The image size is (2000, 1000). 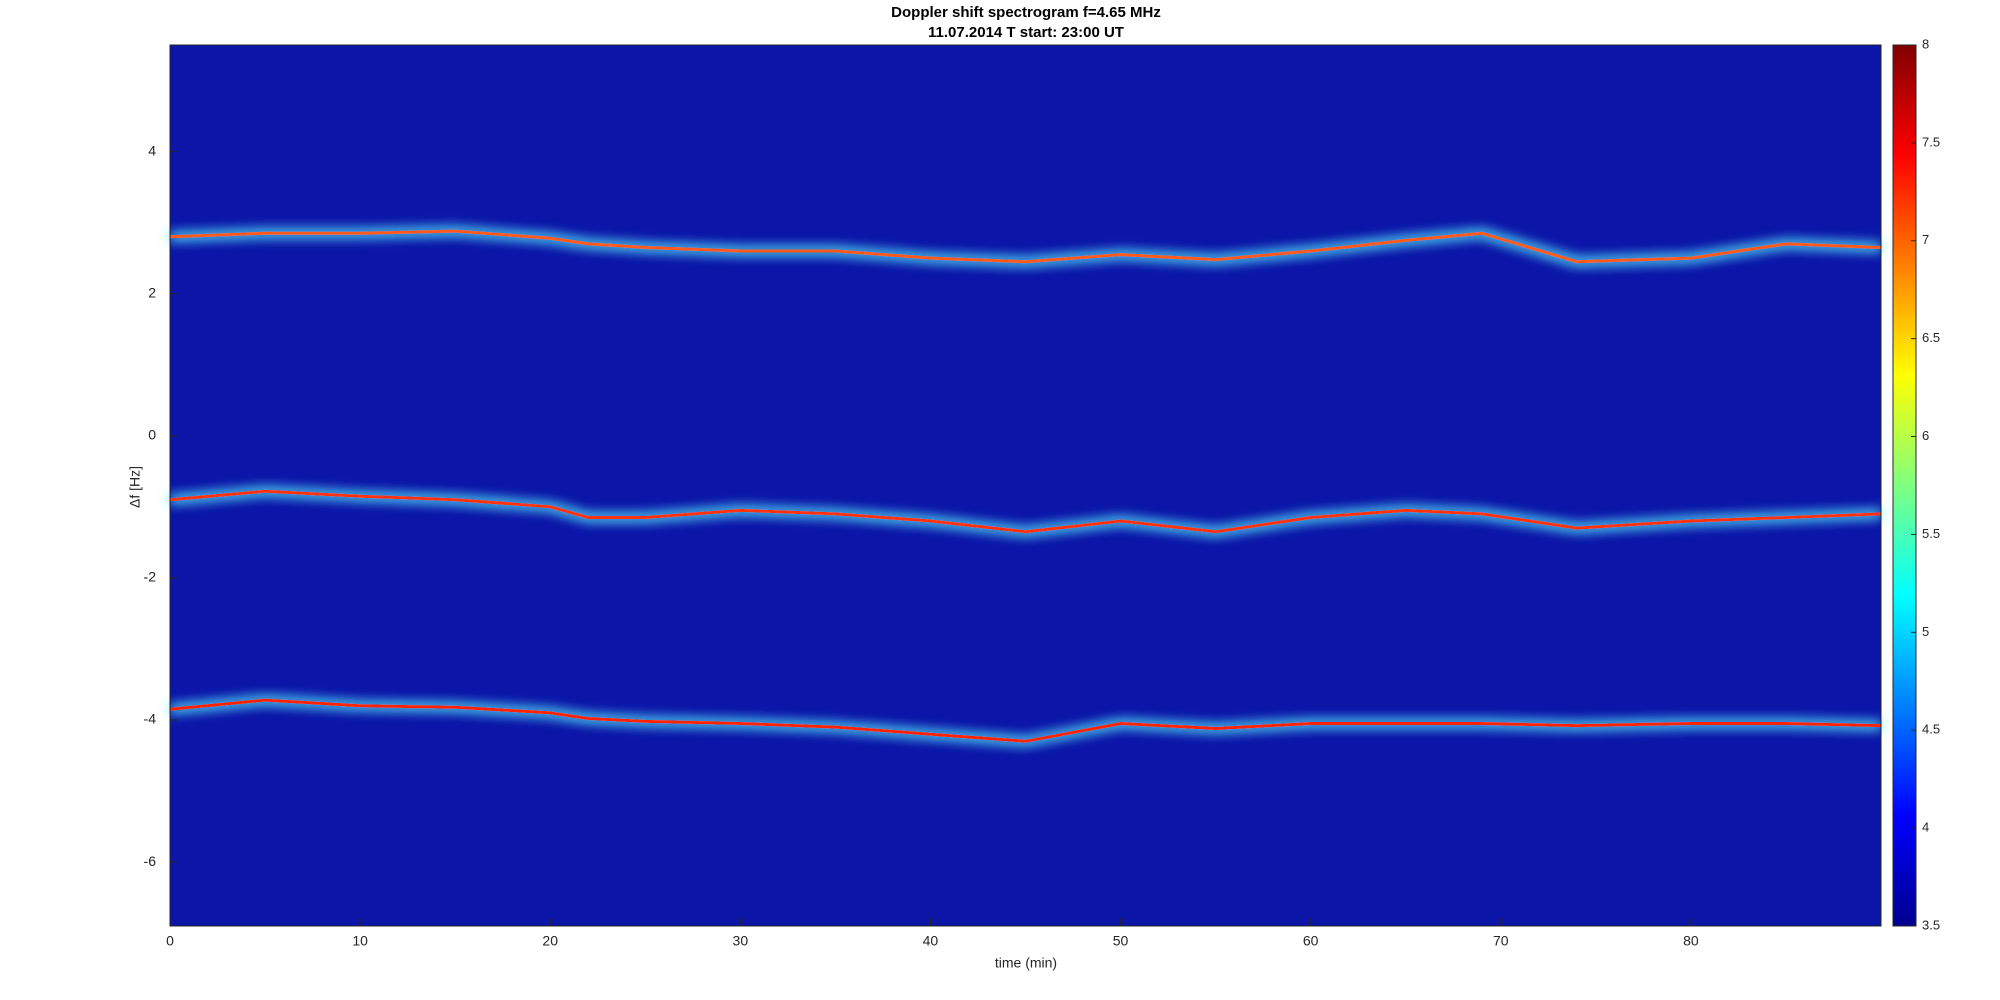 What do you see at coordinates (1931, 729) in the screenshot?
I see `colorbar-tick-label: 4.5` at bounding box center [1931, 729].